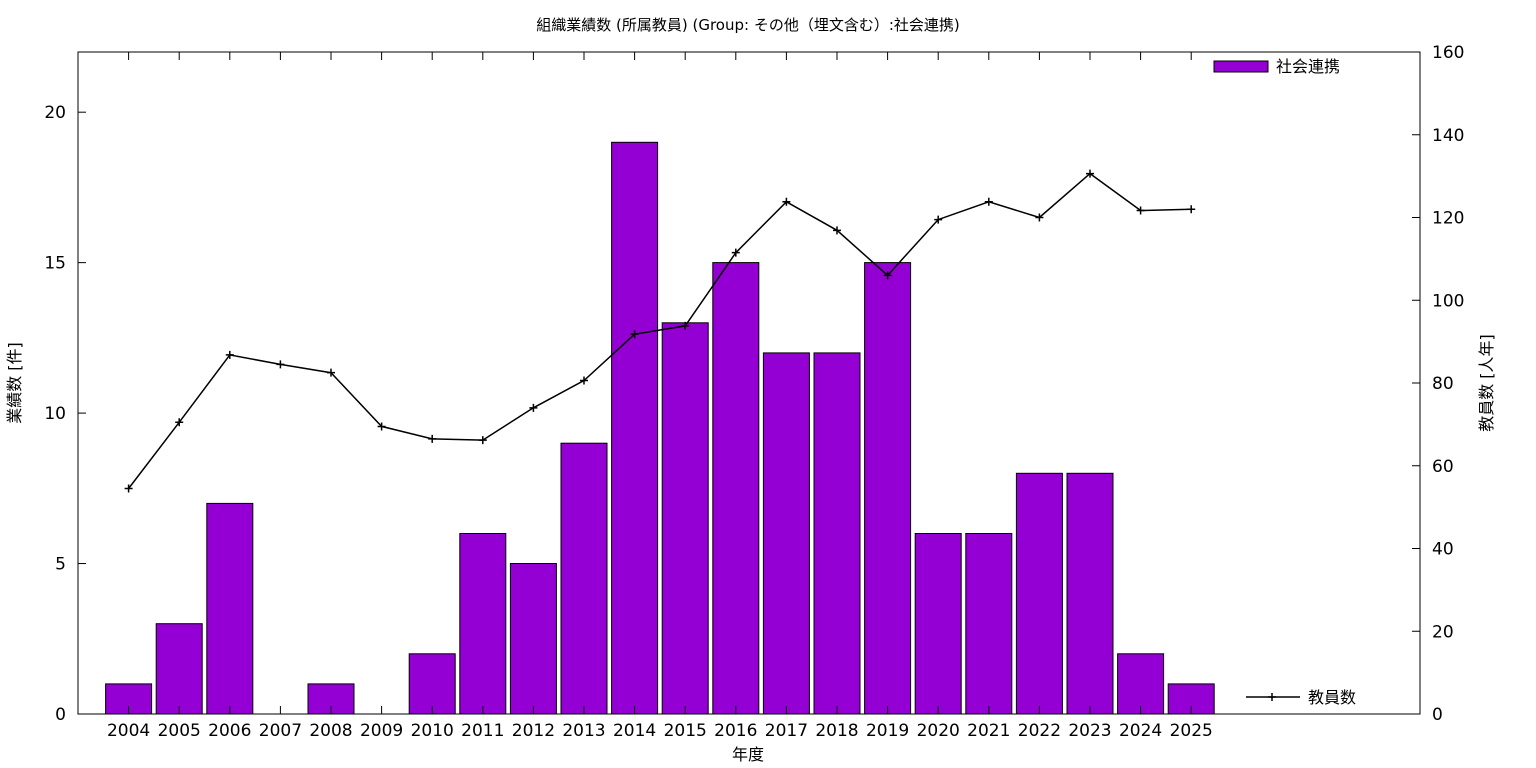  What do you see at coordinates (128, 731) in the screenshot?
I see `x-tick-label: 2004` at bounding box center [128, 731].